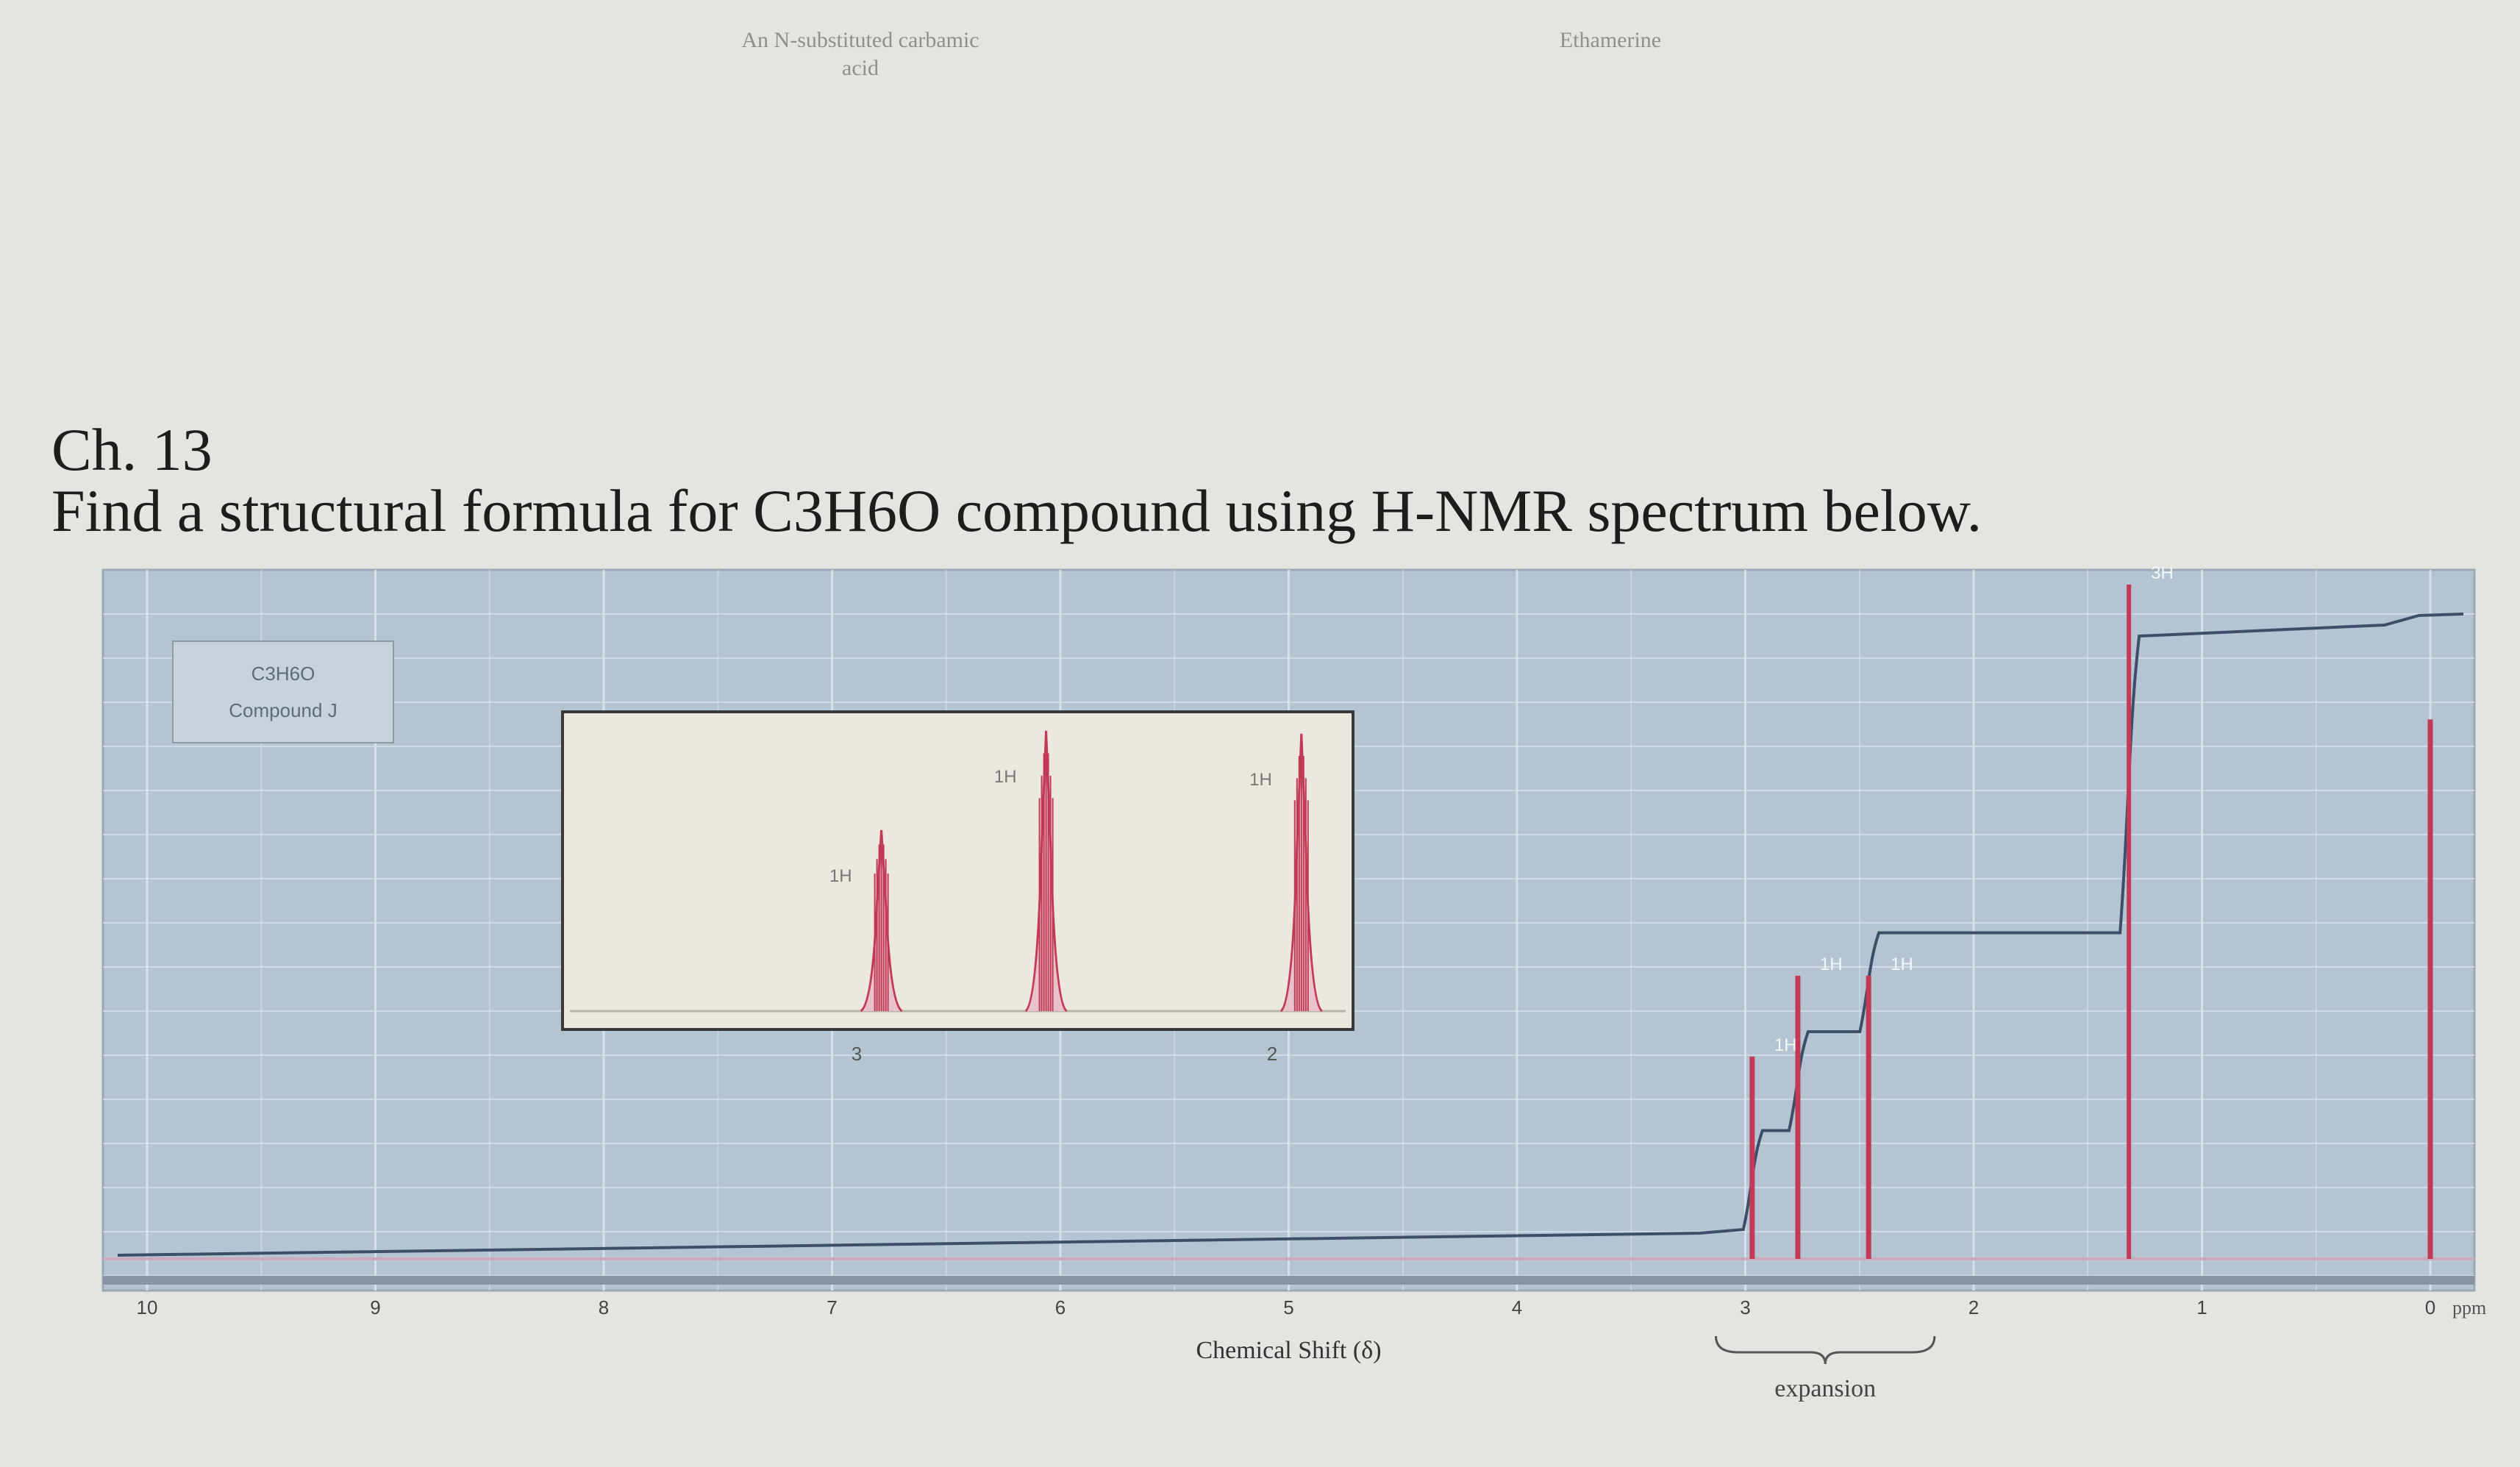 This screenshot has height=1467, width=2520. What do you see at coordinates (283, 691) in the screenshot?
I see `sample-label-box: C3H6O Compound J` at bounding box center [283, 691].